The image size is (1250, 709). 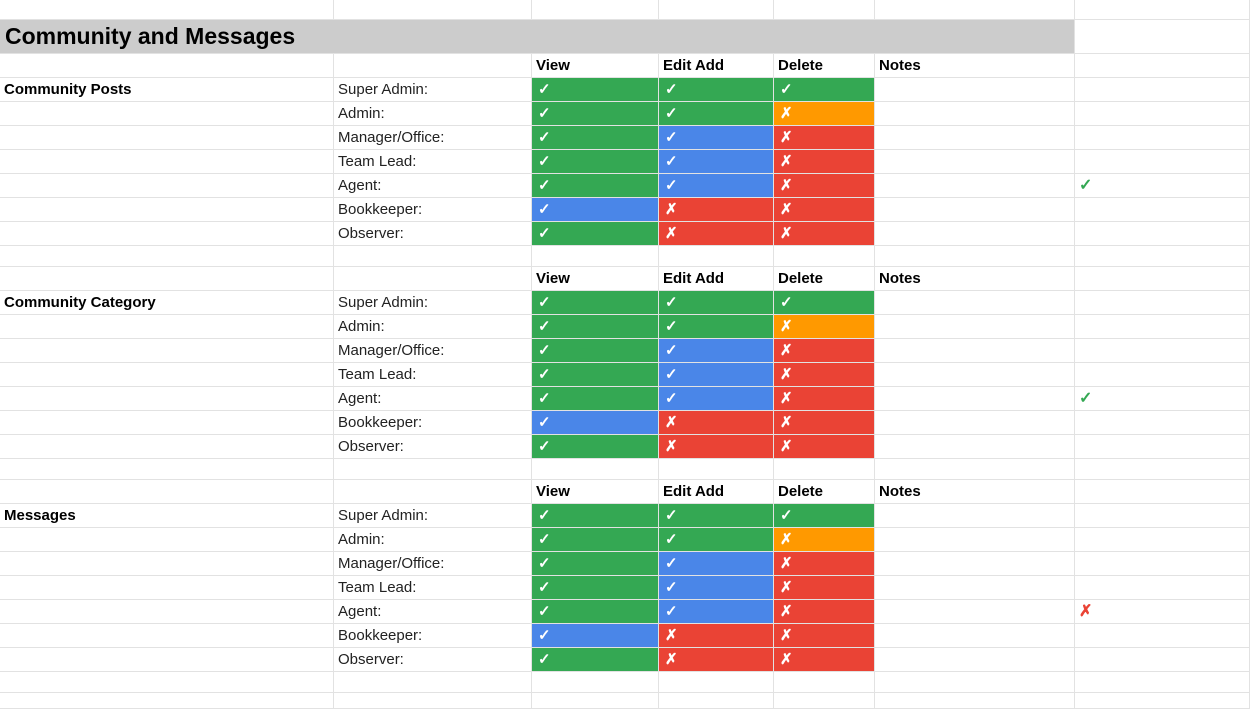 What do you see at coordinates (433, 162) in the screenshot?
I see `role-label: Team Lead:` at bounding box center [433, 162].